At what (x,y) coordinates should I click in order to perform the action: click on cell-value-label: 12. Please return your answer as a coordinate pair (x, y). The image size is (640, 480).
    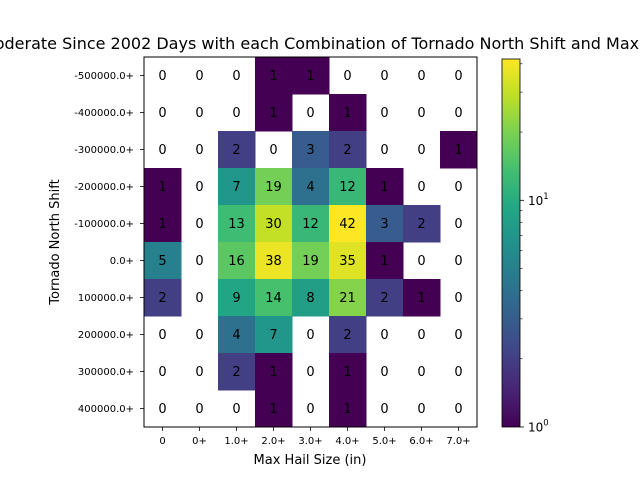
    Looking at the image, I should click on (347, 187).